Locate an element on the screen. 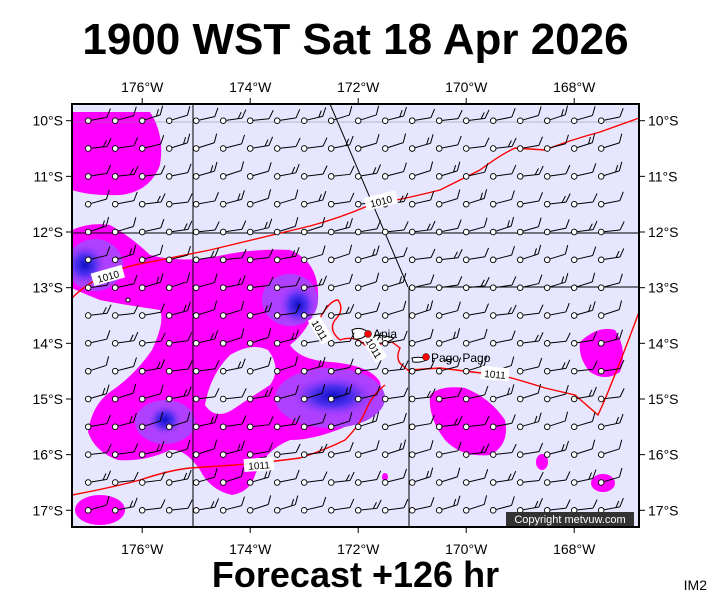 The height and width of the screenshot is (600, 711). lat-label-left: 10°S is located at coordinates (47, 121).